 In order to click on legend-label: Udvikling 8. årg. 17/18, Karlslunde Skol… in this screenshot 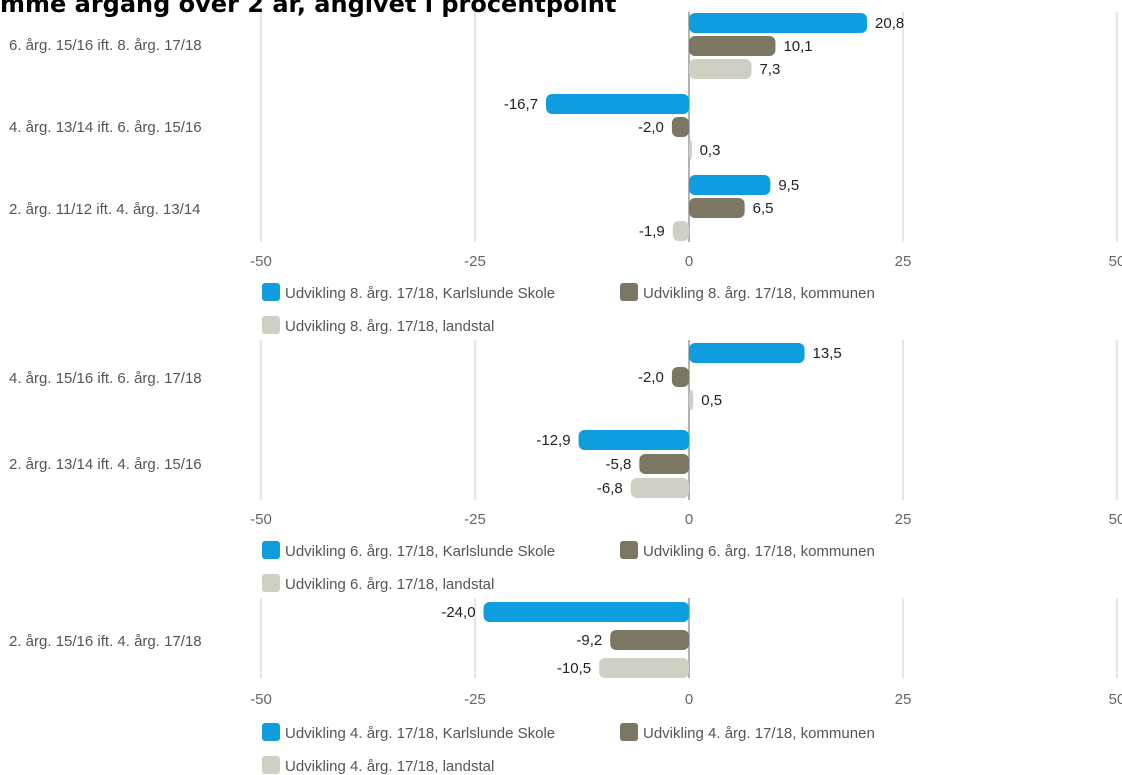, I will do `click(420, 293)`.